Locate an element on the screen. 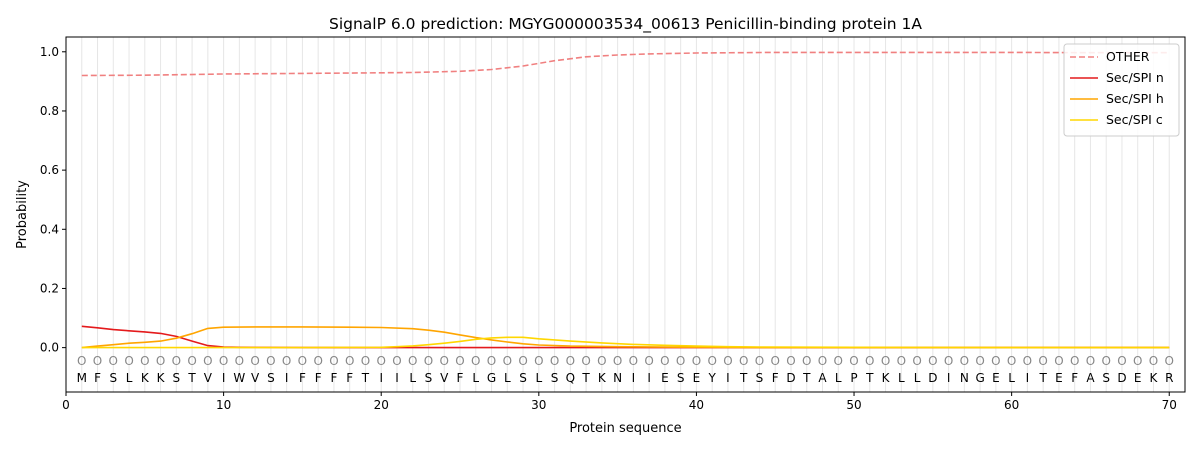 Image resolution: width=1200 pixels, height=454 pixels. legend-box is located at coordinates (1121, 90).